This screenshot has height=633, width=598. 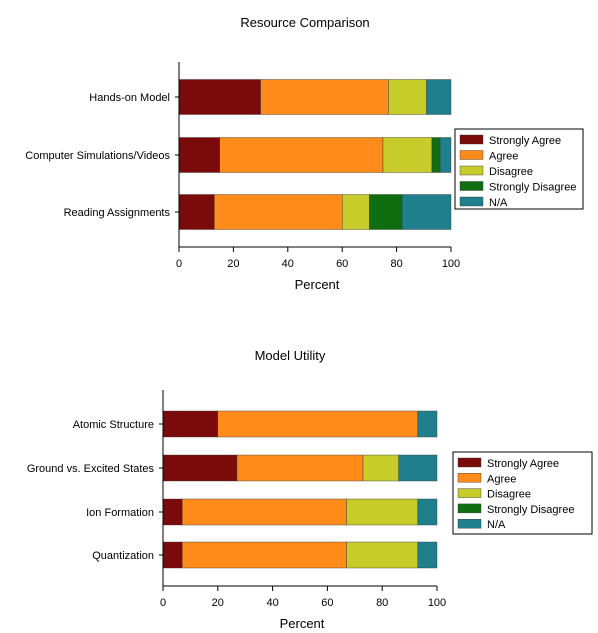 I want to click on chart-title: Resource Comparison, so click(x=304, y=22).